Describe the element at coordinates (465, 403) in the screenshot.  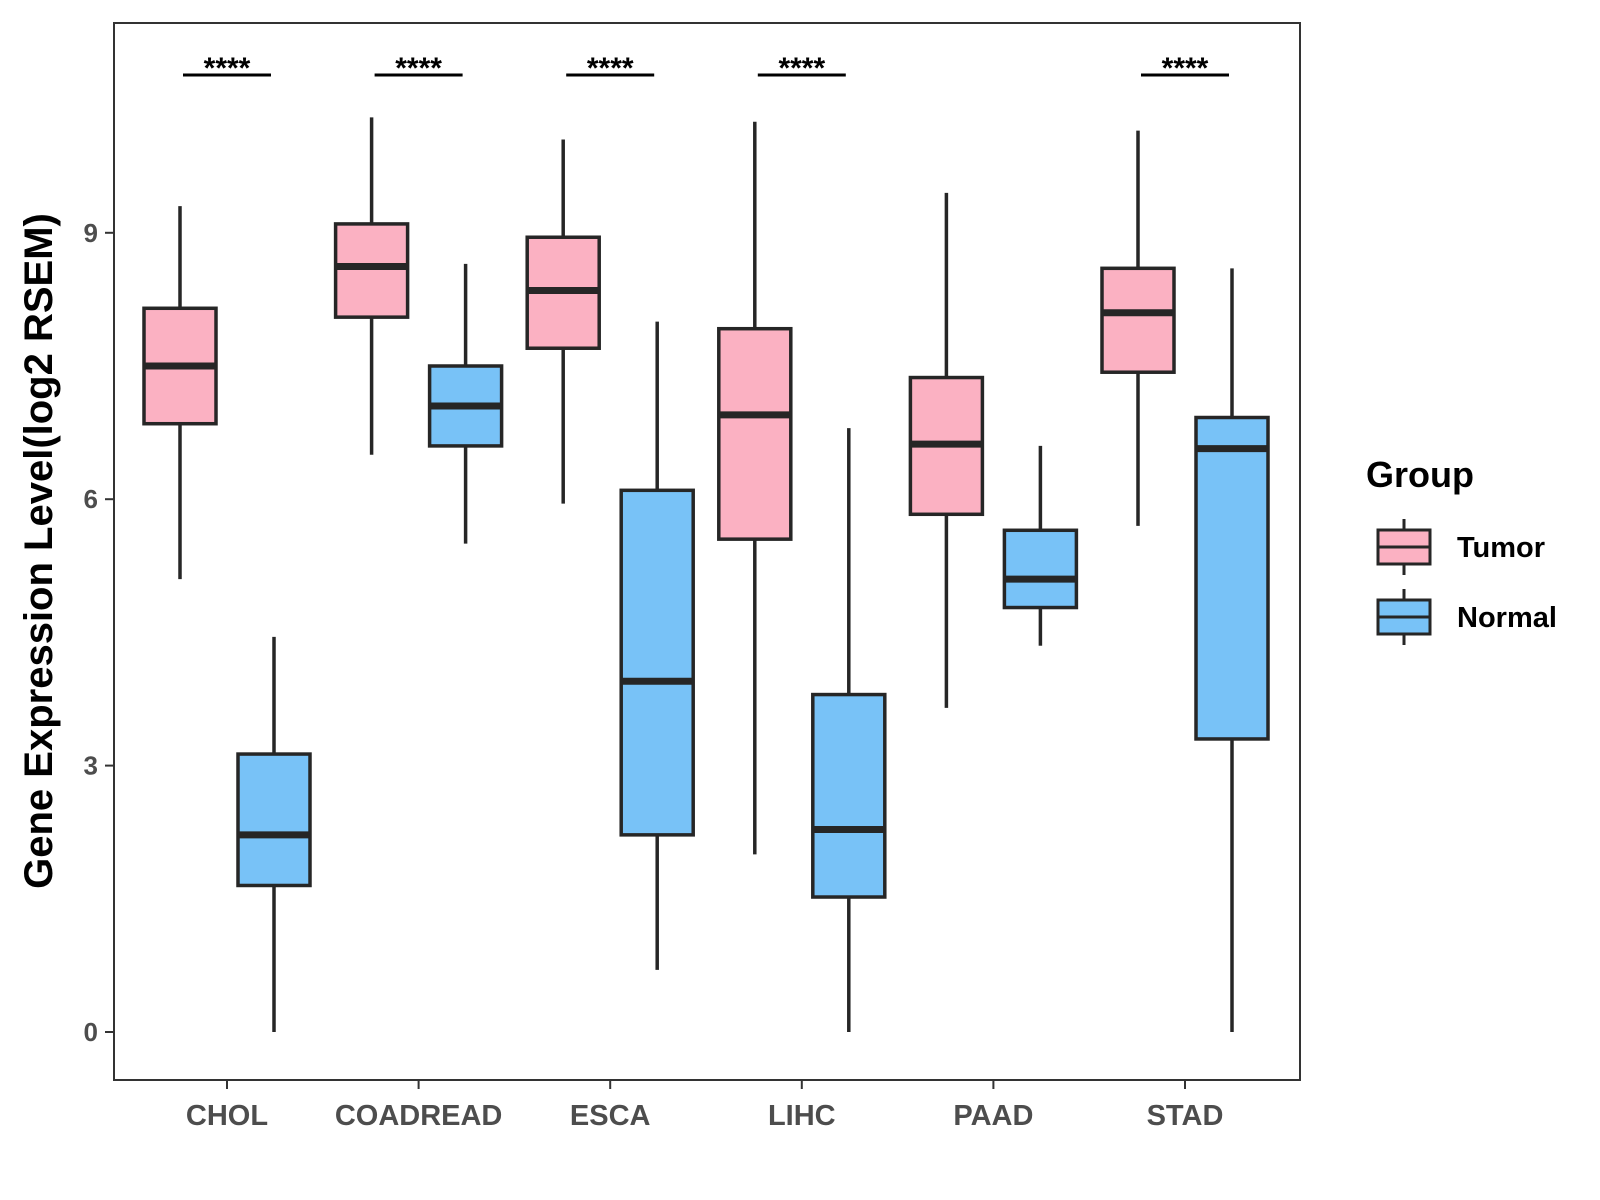
I see `box-normal-coadread` at that location.